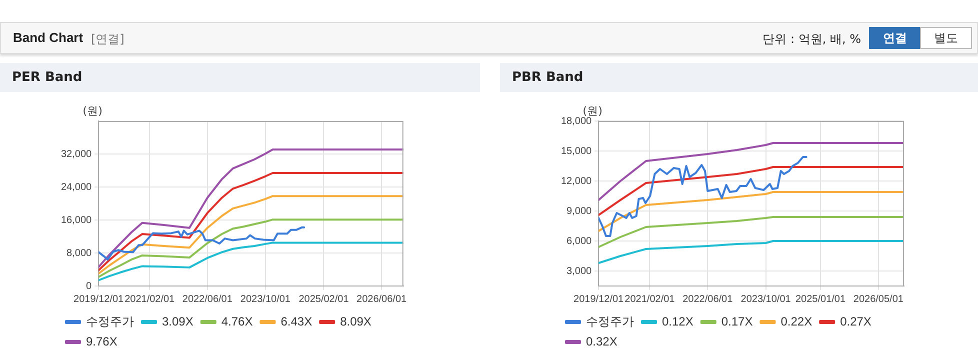  I want to click on y-tick-label: 24,000, so click(76, 187).